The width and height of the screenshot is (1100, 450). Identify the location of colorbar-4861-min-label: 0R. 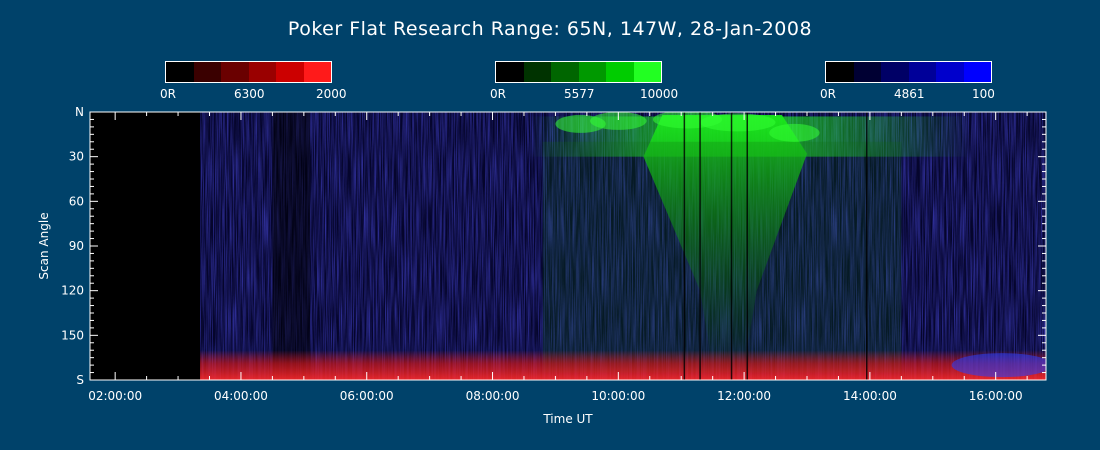
(828, 94).